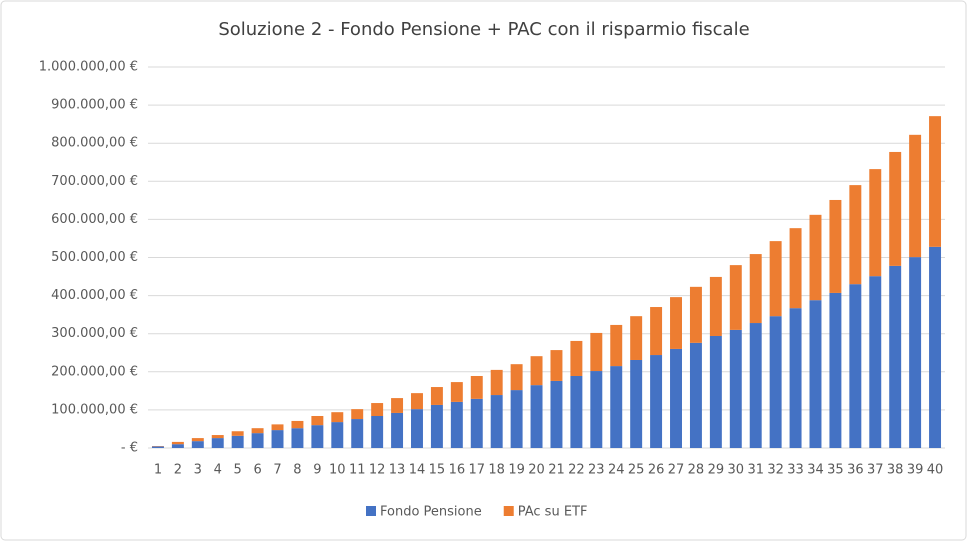 This screenshot has height=546, width=968. What do you see at coordinates (596, 470) in the screenshot?
I see `x-tick-label: 23` at bounding box center [596, 470].